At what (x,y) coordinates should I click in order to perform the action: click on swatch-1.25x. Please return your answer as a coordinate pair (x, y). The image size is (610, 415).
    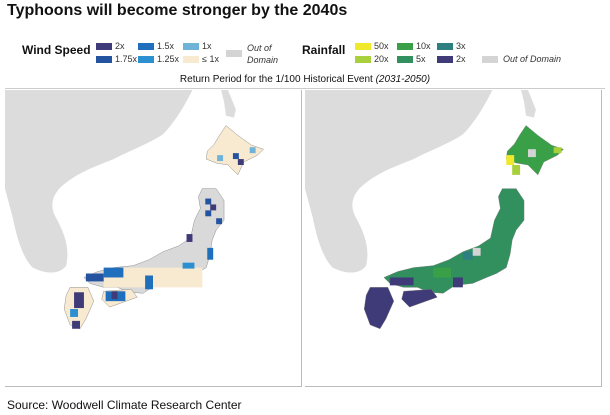
    Looking at the image, I should click on (146, 59).